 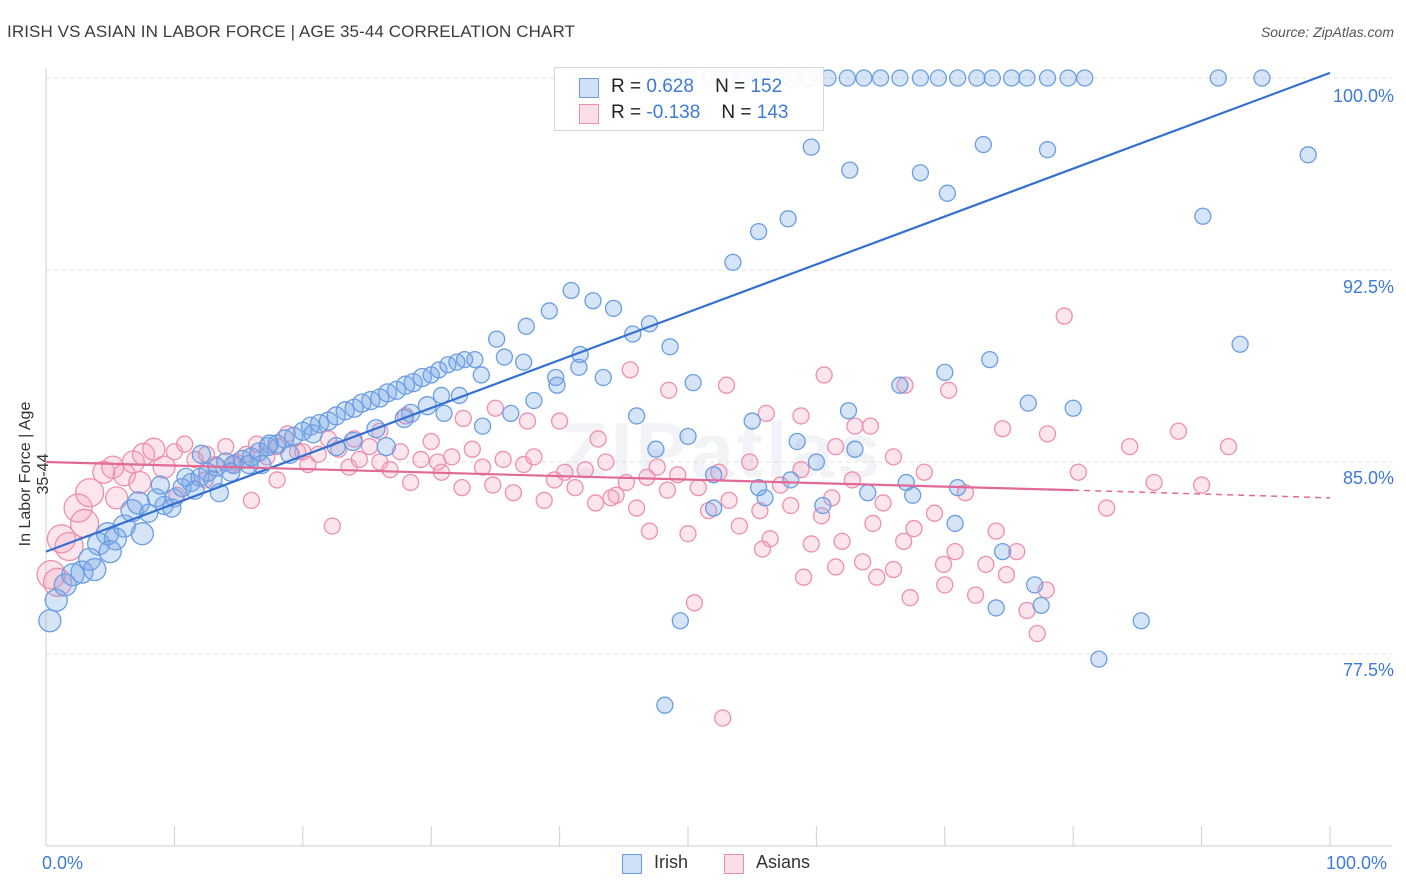 I want to click on asians-n-value: 143, so click(x=772, y=112).